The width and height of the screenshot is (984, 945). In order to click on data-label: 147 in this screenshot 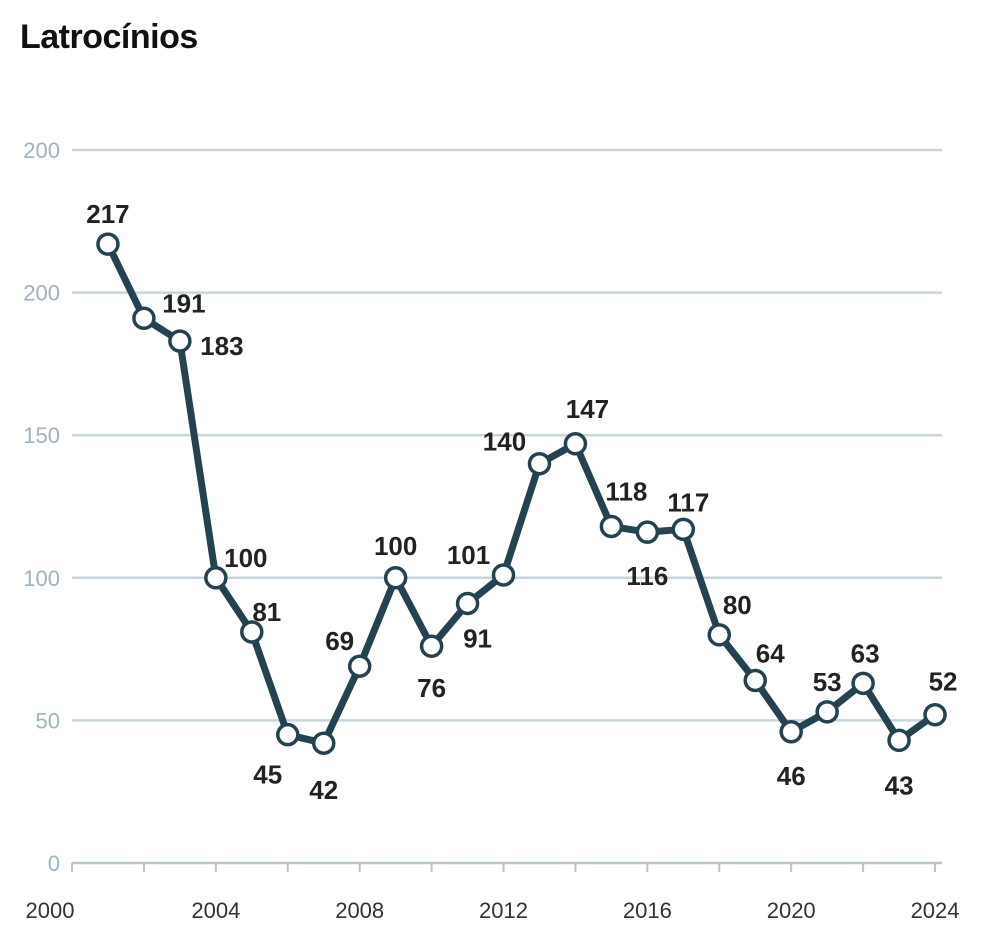, I will do `click(587, 409)`.